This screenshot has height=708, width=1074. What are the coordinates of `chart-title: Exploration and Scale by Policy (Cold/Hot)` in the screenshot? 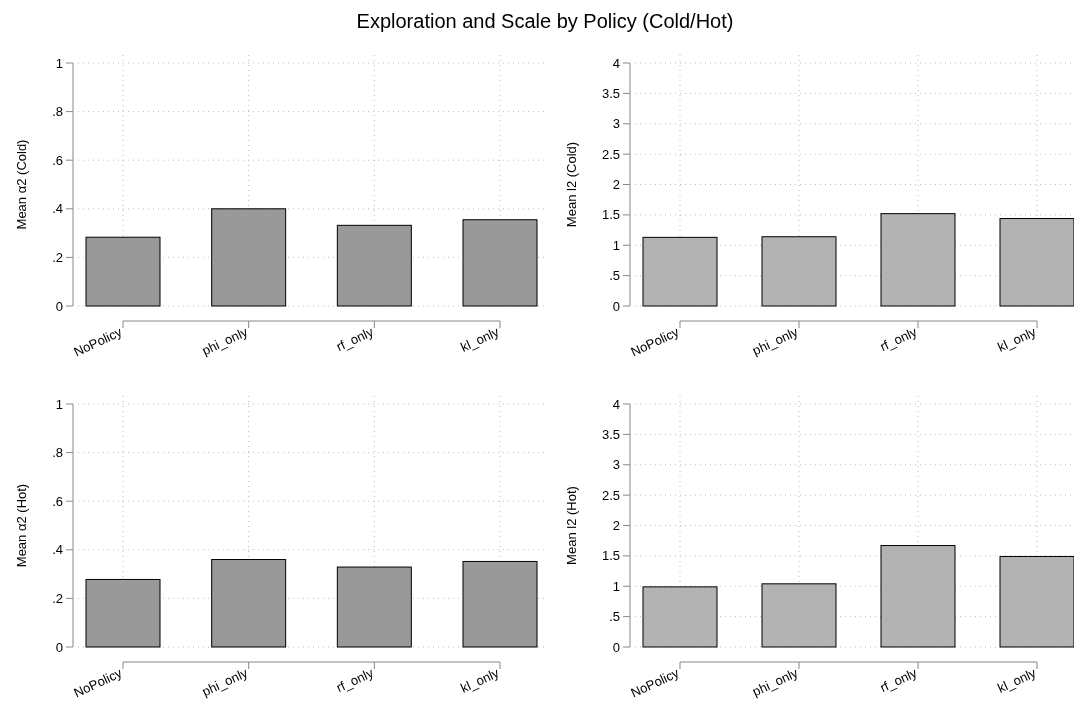 It's located at (545, 21).